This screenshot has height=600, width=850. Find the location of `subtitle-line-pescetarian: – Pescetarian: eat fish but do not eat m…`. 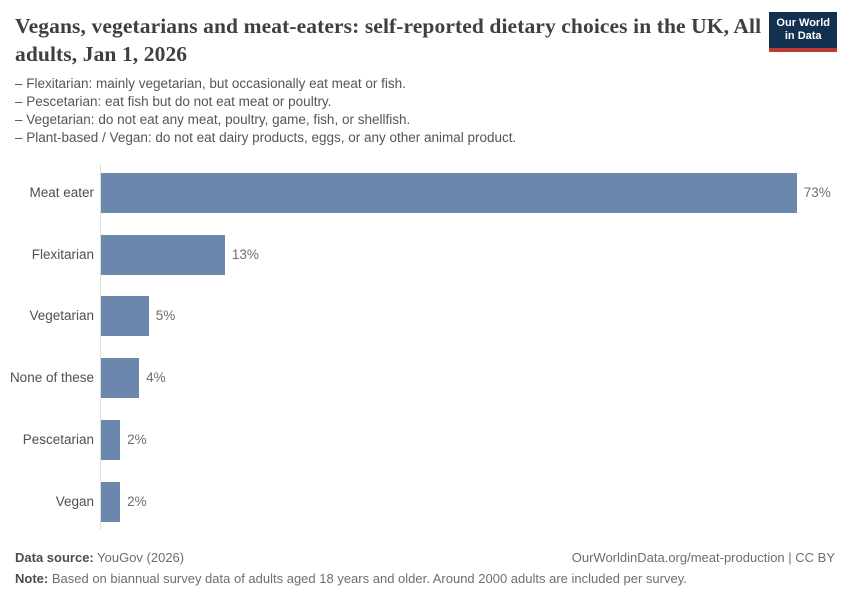

subtitle-line-pescetarian: – Pescetarian: eat fish but do not eat m… is located at coordinates (173, 101).